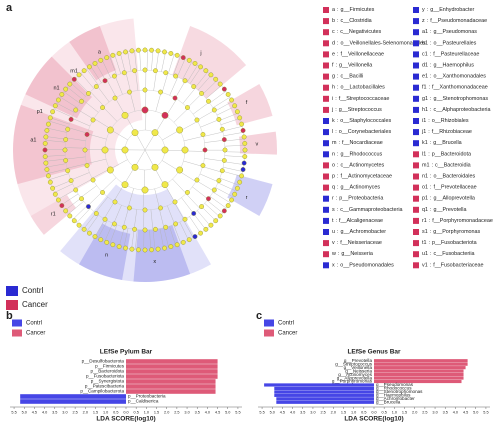 This screenshot has height=425, width=500. I want to click on legend-entry: h: o__Lactobacillales, so click(358, 88).